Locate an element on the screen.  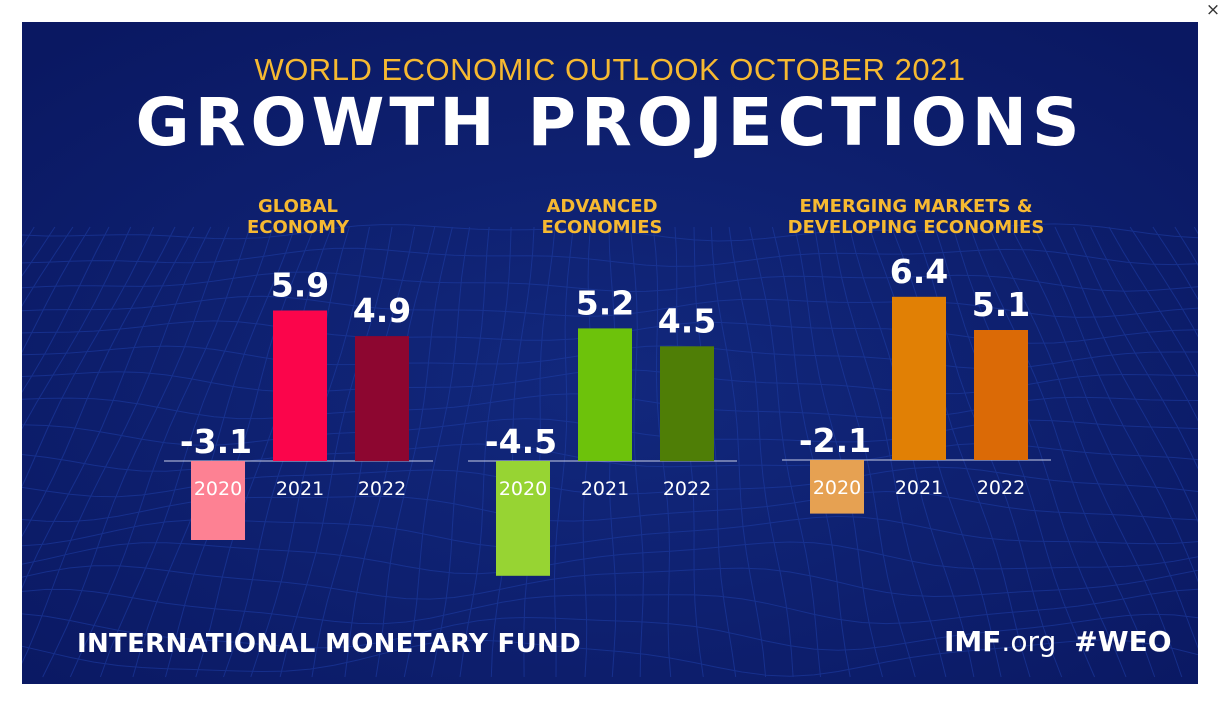
chart-title-line: DEVELOPING ECONOMIES is located at coordinates (916, 227).